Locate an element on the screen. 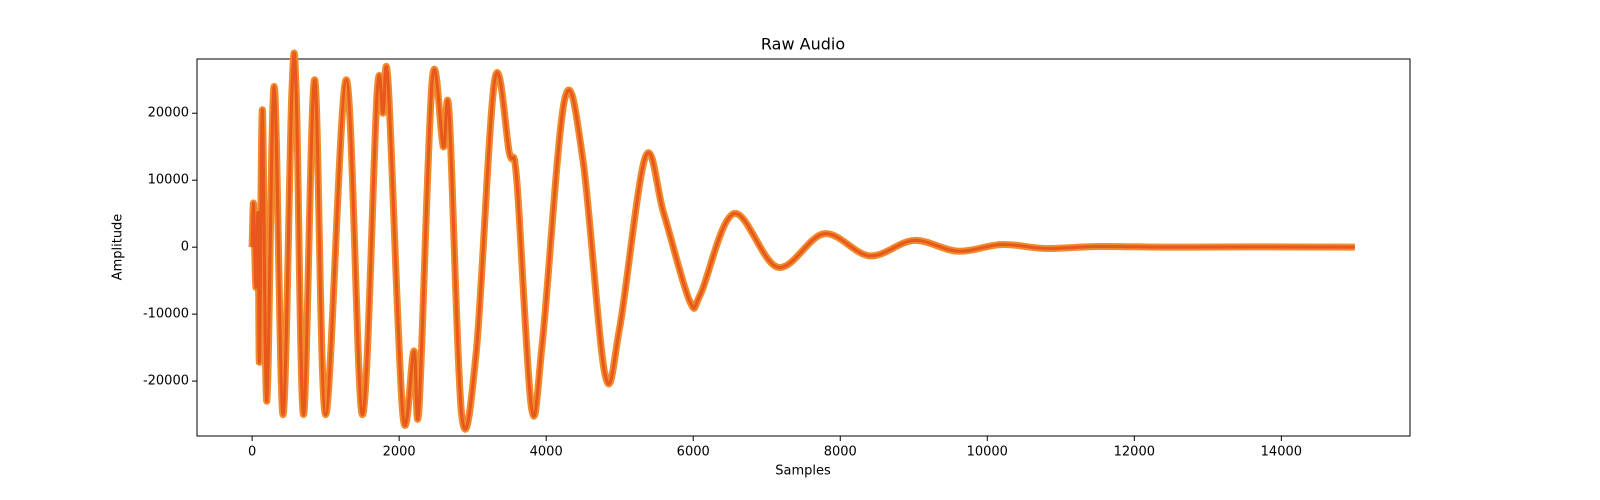 The image size is (1600, 500). x-axis-label: Samples is located at coordinates (803, 471).